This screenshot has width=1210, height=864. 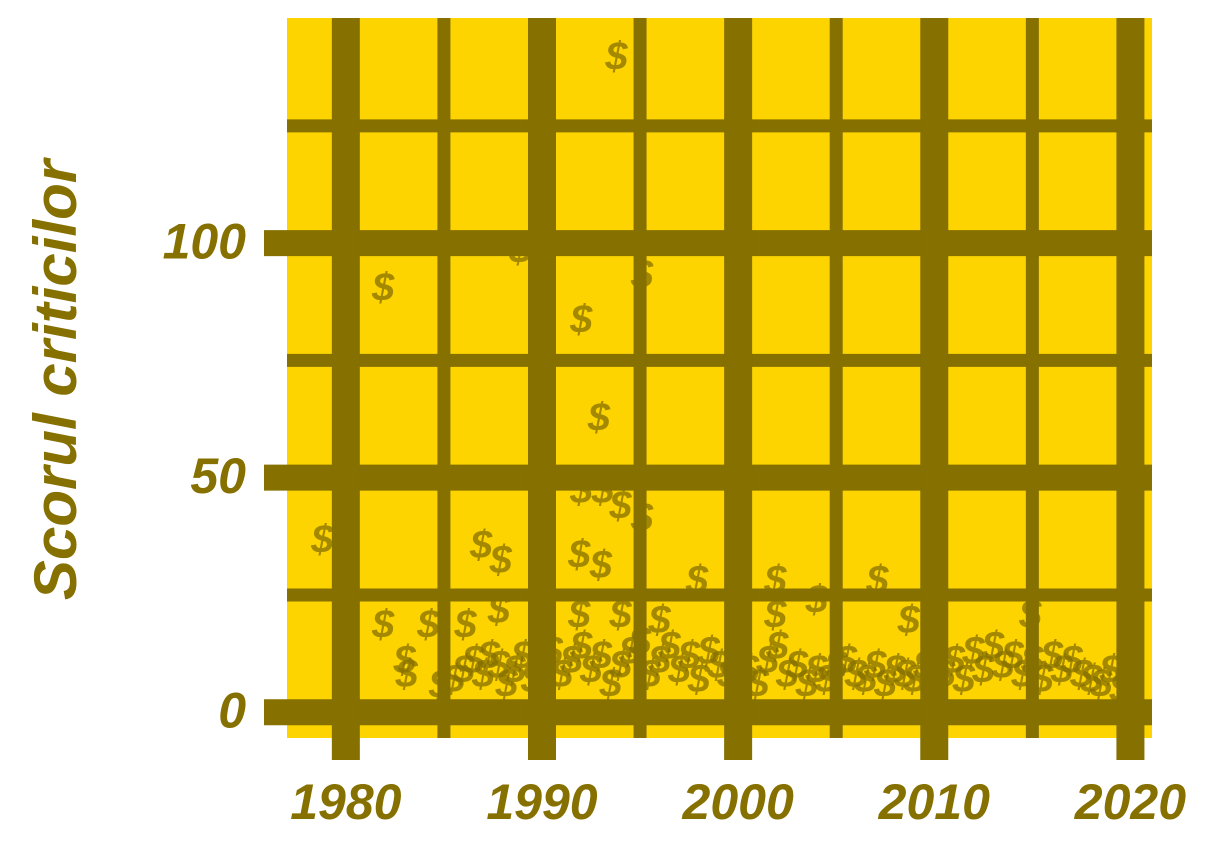 What do you see at coordinates (1130, 802) in the screenshot?
I see `x-tick-label: 2020` at bounding box center [1130, 802].